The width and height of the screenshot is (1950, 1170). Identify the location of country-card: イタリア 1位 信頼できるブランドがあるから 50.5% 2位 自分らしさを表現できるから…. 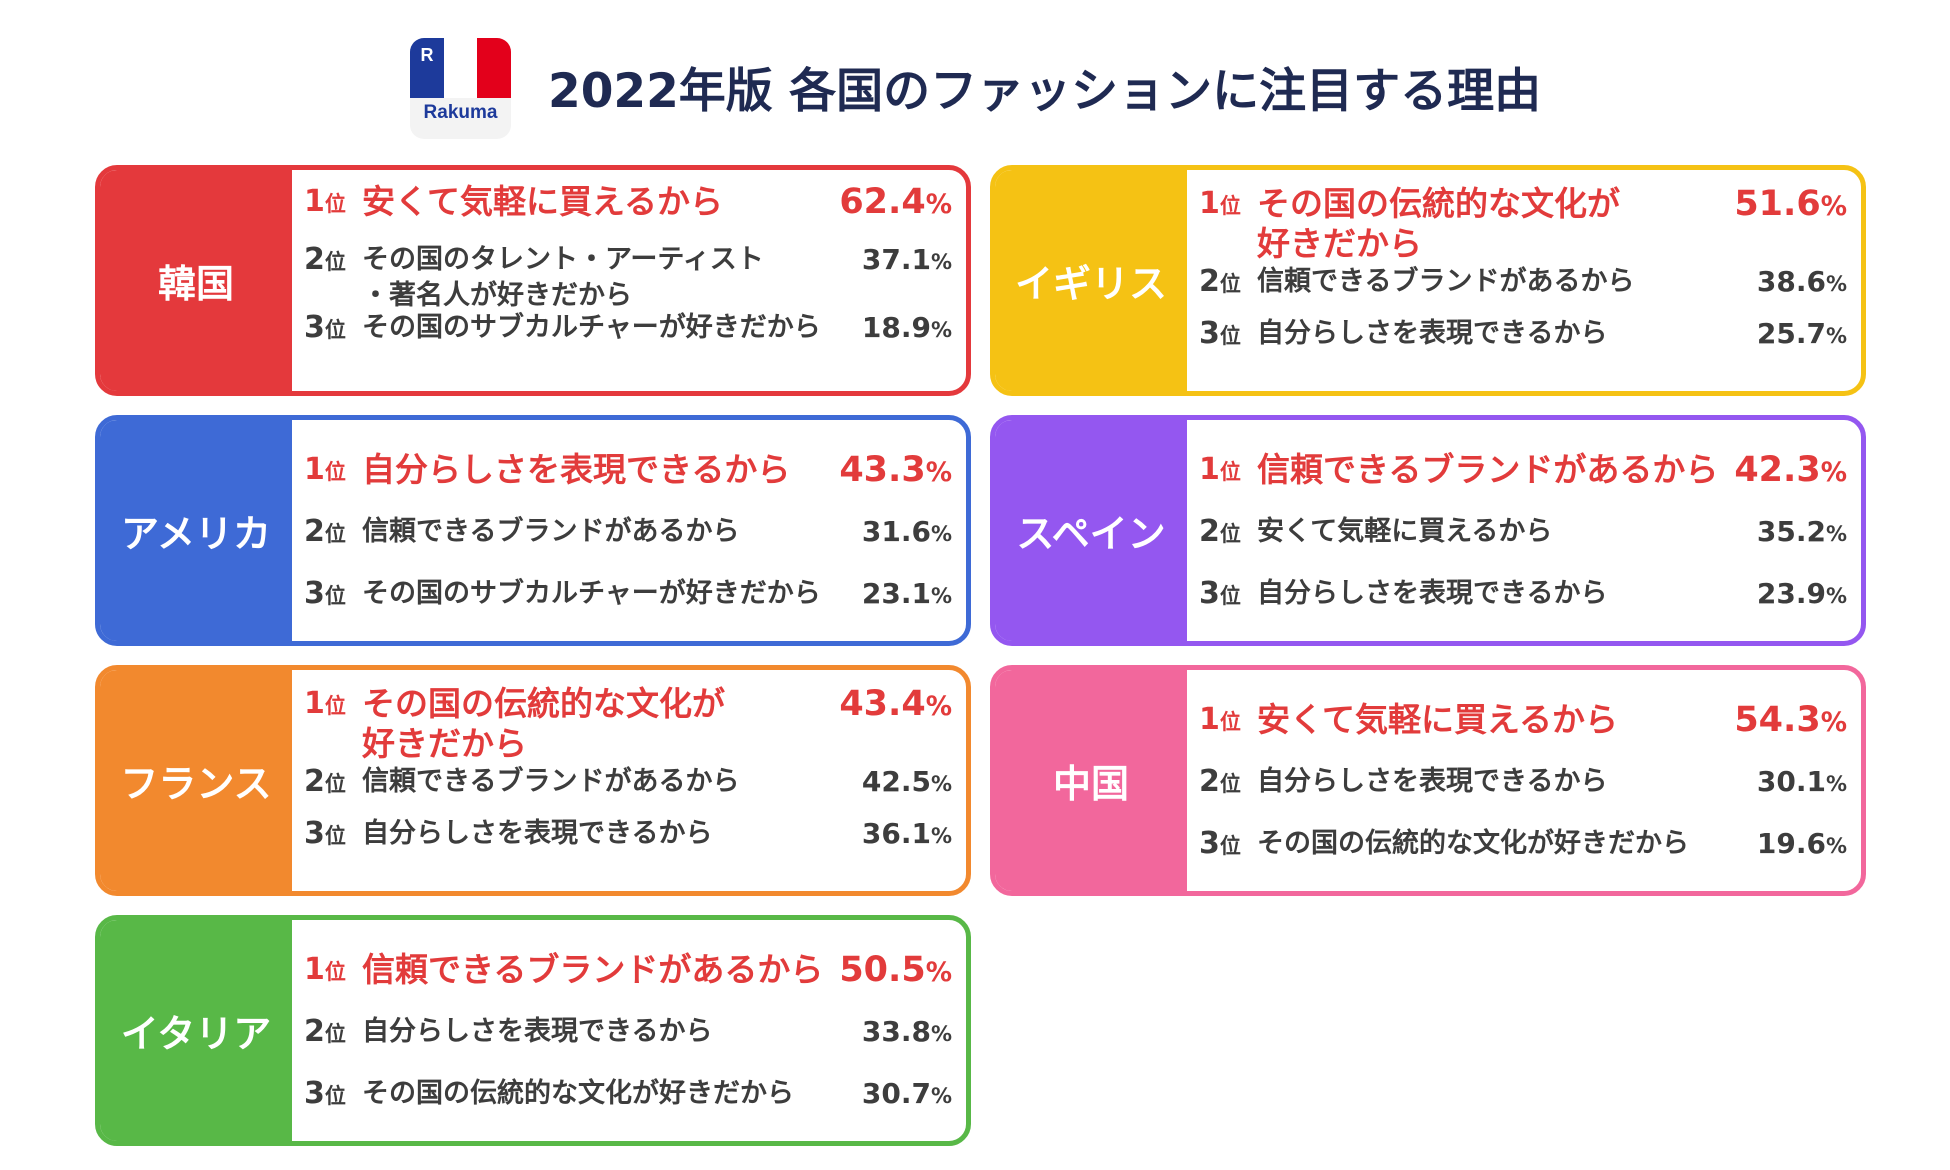
(533, 1030).